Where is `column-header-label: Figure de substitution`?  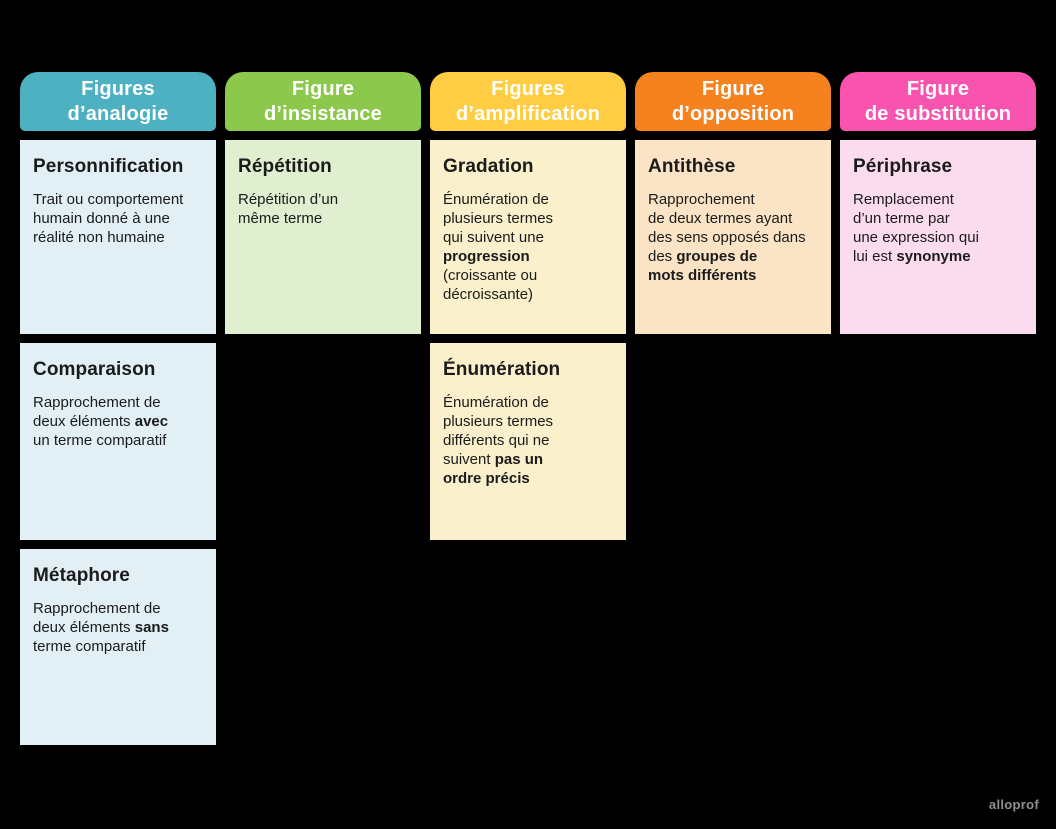 column-header-label: Figure de substitution is located at coordinates (938, 101).